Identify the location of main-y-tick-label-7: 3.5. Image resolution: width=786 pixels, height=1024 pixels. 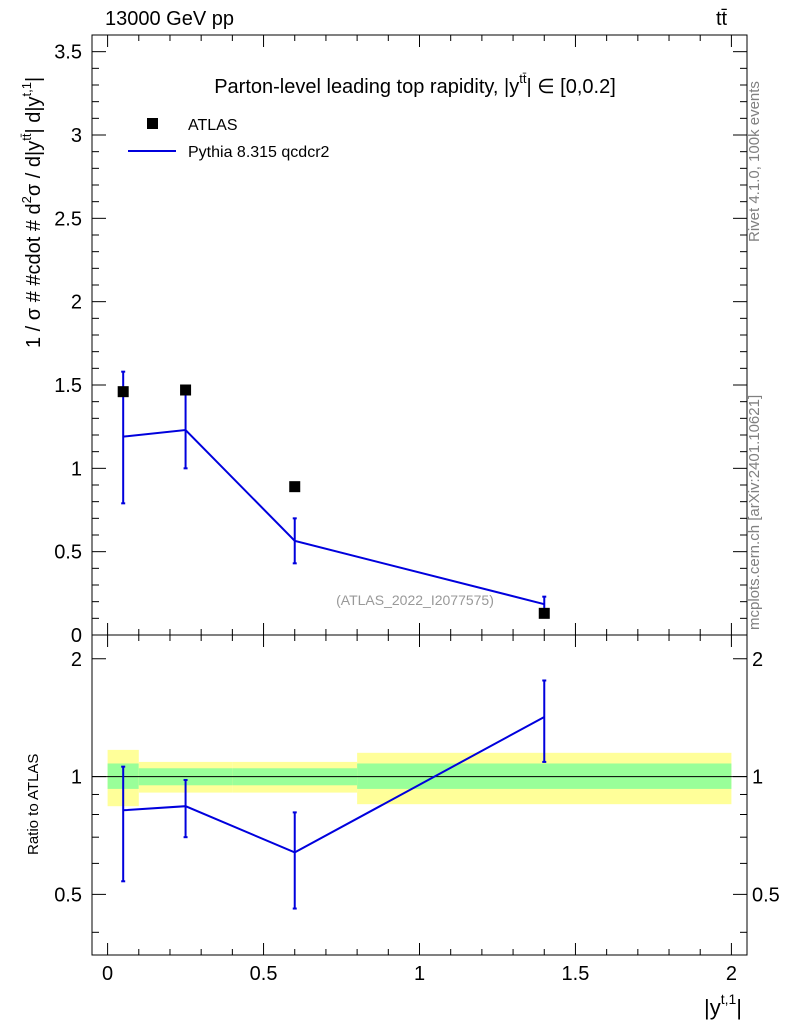
(68, 53).